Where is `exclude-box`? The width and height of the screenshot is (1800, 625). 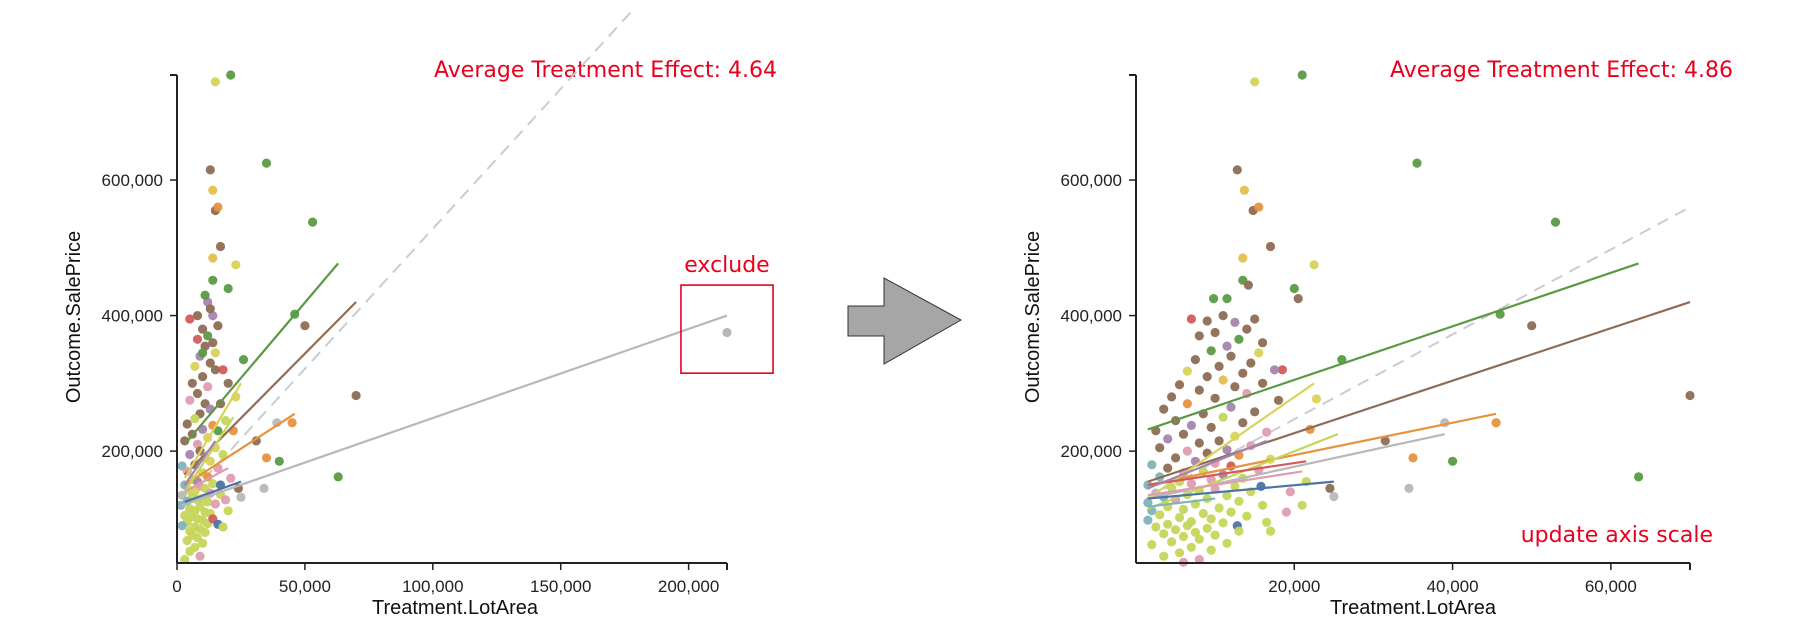 exclude-box is located at coordinates (727, 329).